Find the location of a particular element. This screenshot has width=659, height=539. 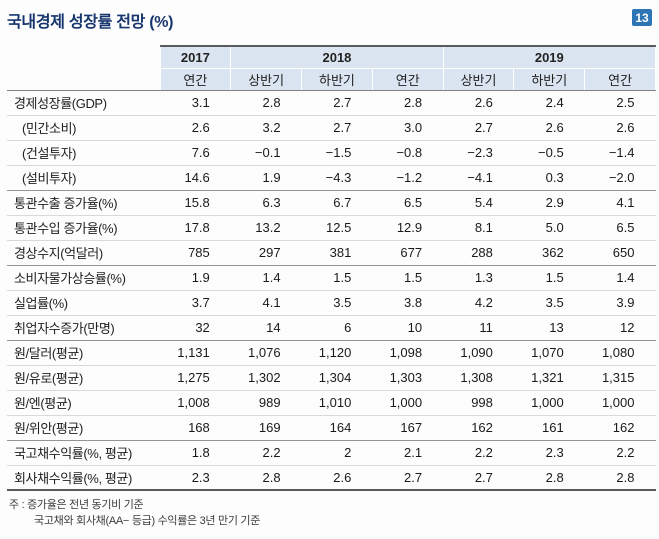

cell-value: 1,120 is located at coordinates (337, 353).